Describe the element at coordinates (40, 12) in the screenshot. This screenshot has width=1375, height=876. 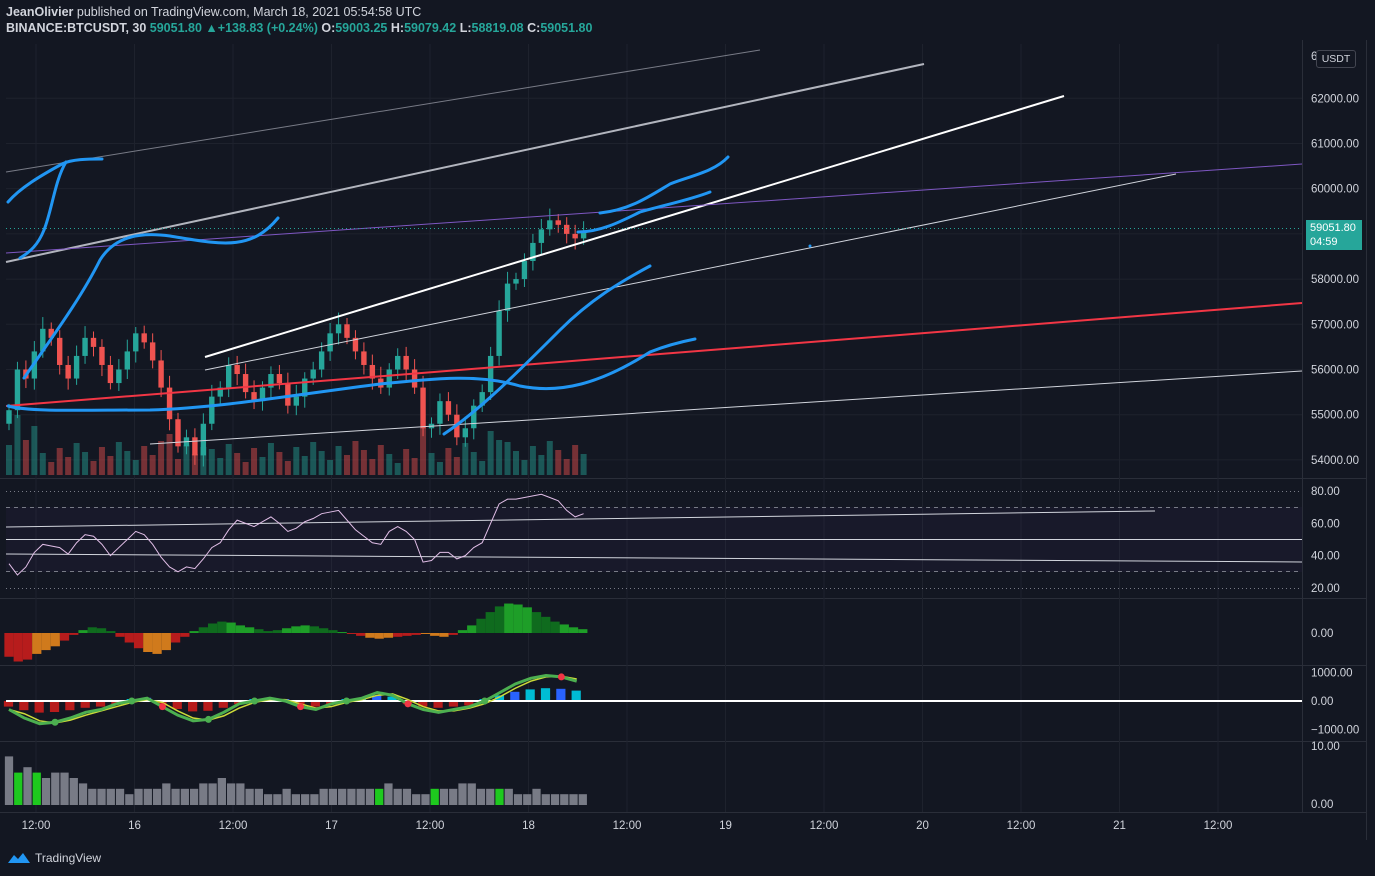
I see `author-name: JeanOlivier` at that location.